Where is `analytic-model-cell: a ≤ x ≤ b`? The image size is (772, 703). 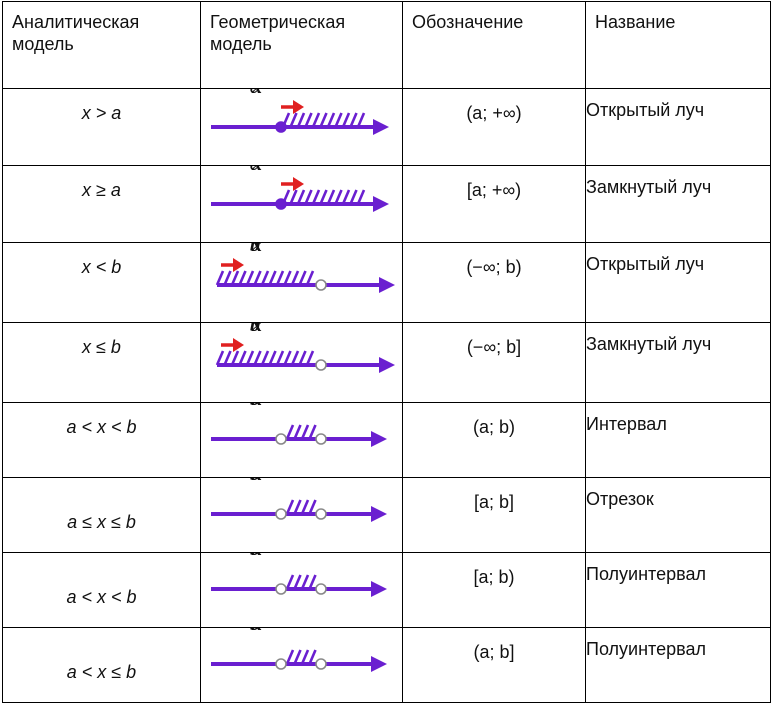 analytic-model-cell: a ≤ x ≤ b is located at coordinates (101, 515).